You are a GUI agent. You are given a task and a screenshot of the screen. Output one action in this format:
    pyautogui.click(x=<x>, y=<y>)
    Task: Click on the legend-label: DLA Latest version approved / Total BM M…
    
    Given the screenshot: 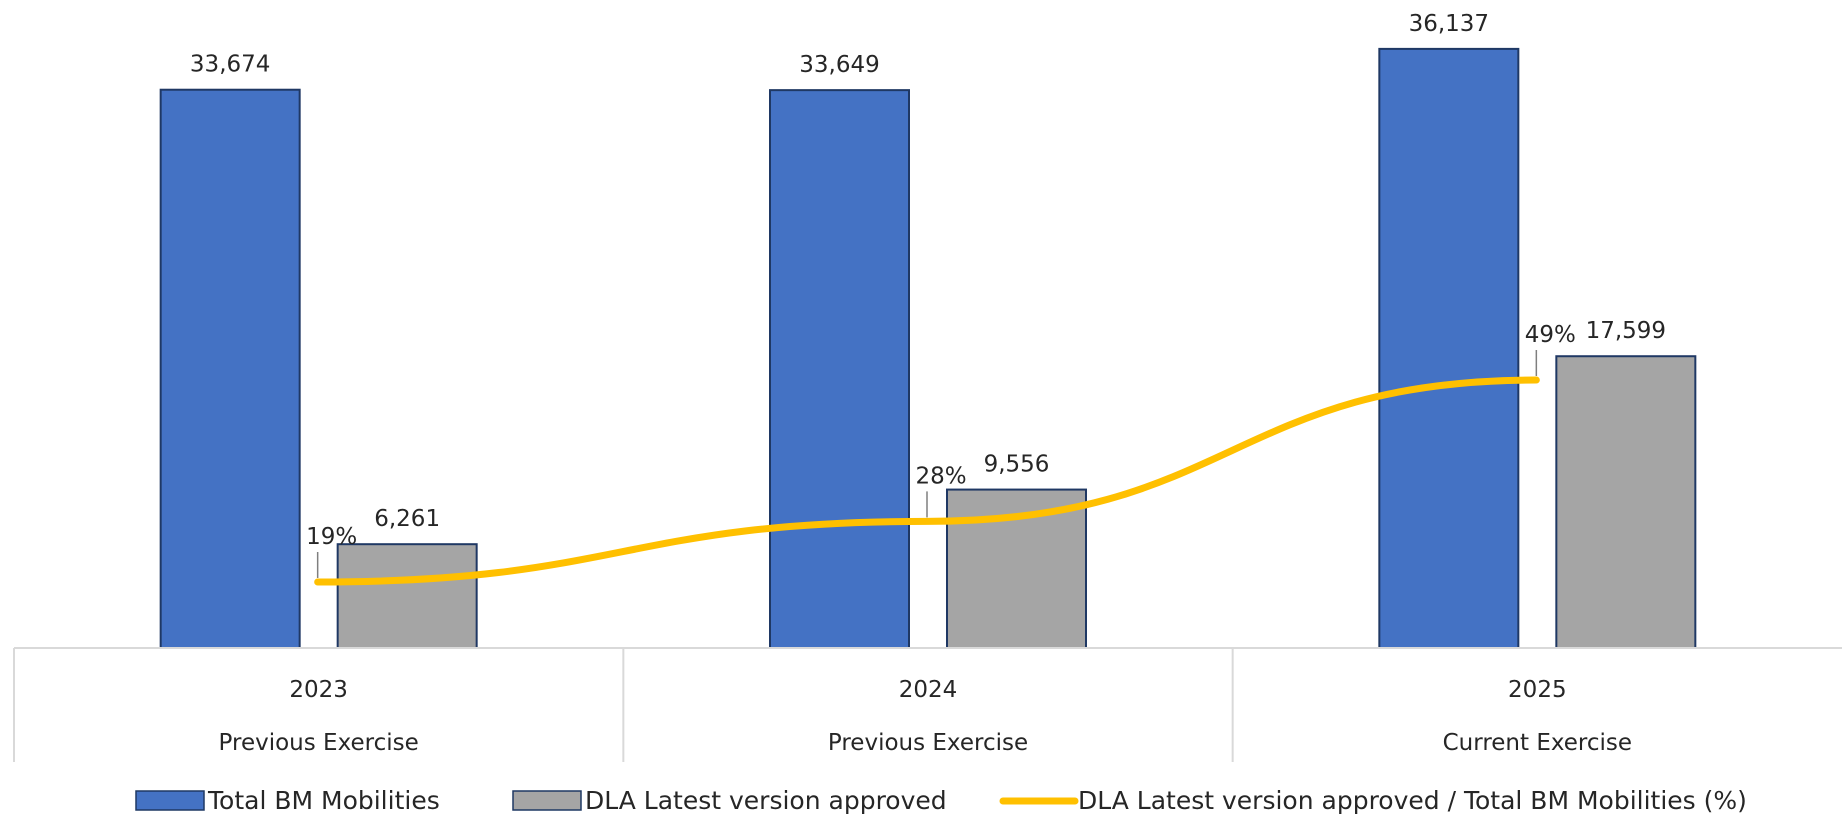 What is the action you would take?
    pyautogui.click(x=1412, y=800)
    